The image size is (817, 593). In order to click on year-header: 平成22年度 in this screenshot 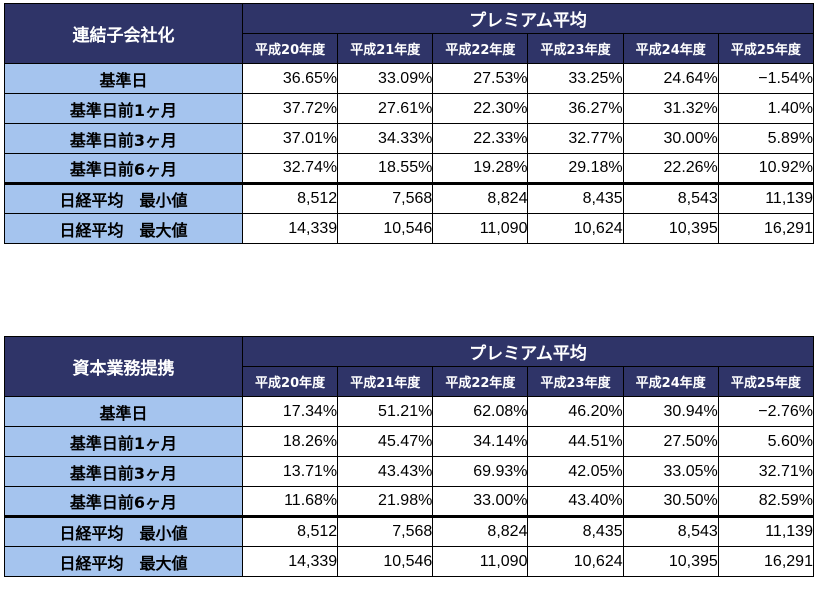, I will do `click(480, 381)`.